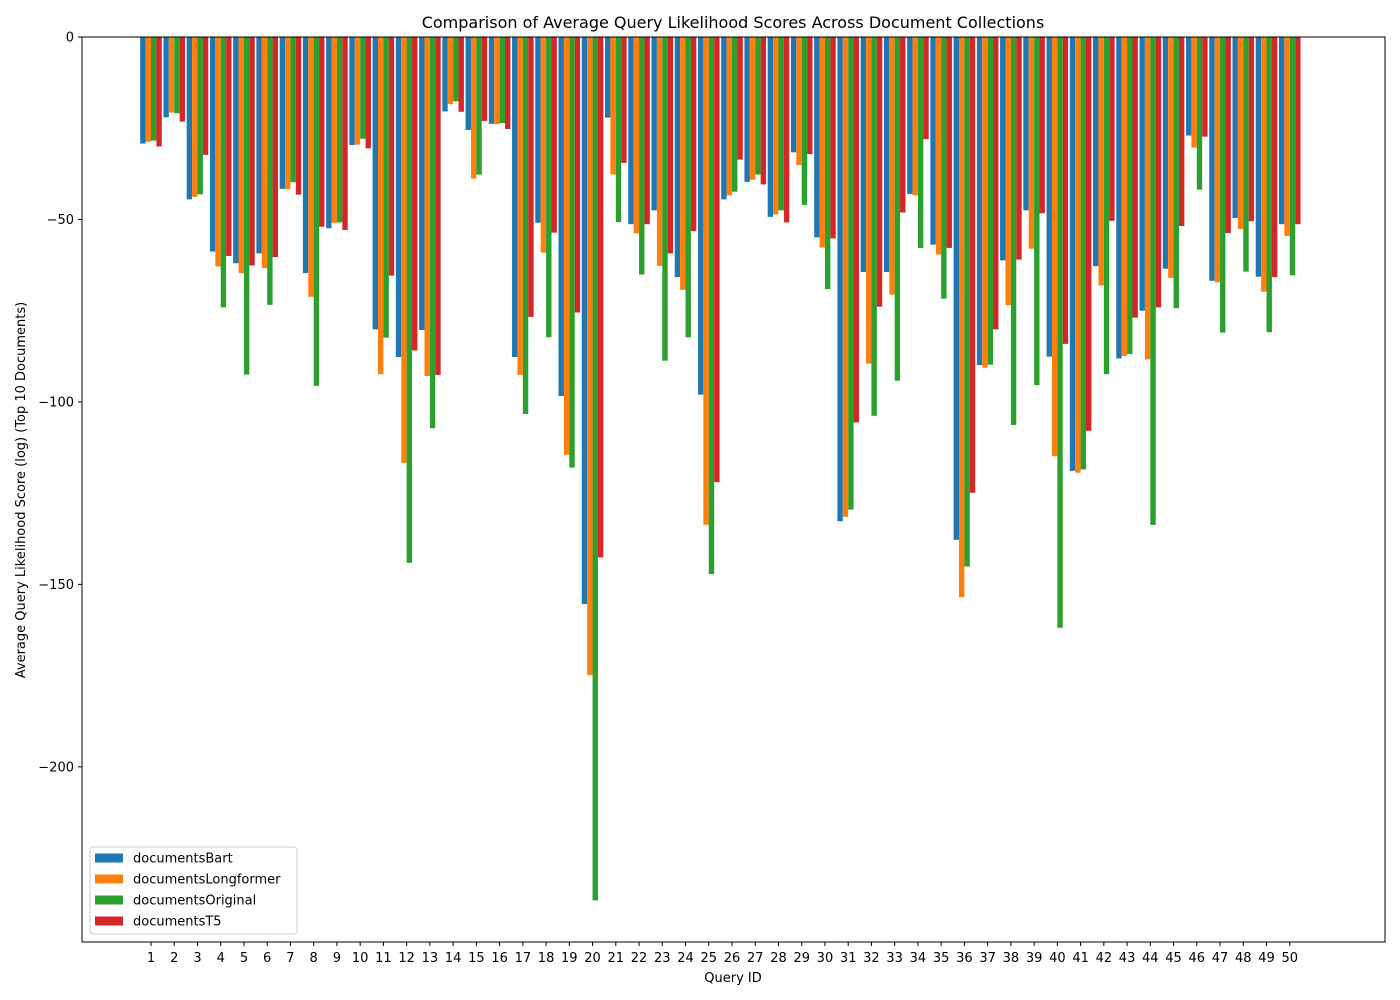 This screenshot has width=1400, height=1000. Describe the element at coordinates (613, 106) in the screenshot. I see `bar-documentsLongformer-q21` at that location.